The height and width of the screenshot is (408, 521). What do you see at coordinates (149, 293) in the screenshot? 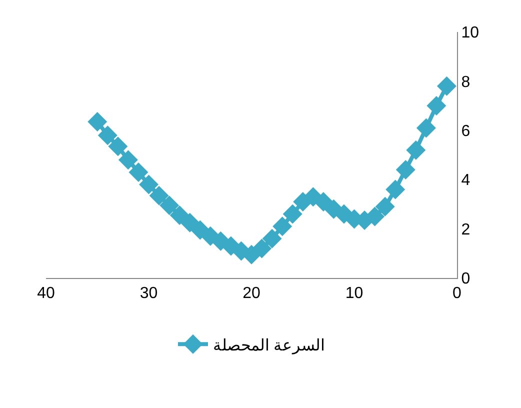
I see `x-tick-label: 30` at bounding box center [149, 293].